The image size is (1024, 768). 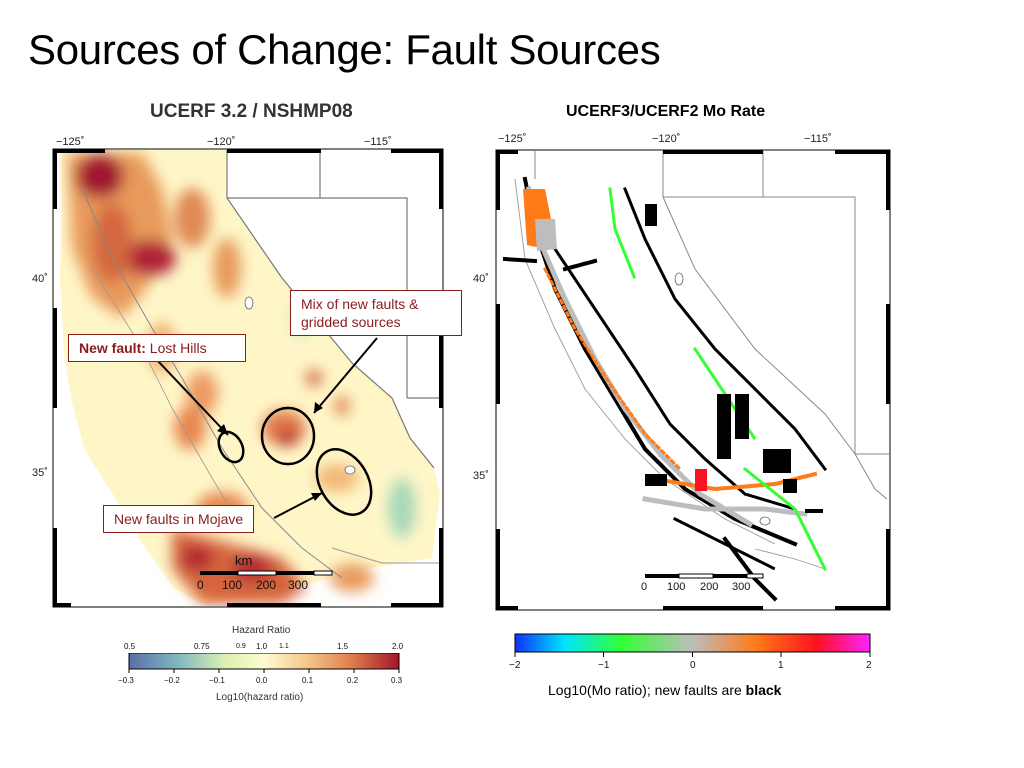 What do you see at coordinates (179, 519) in the screenshot?
I see `callout-mojave: New faults in Mojave` at bounding box center [179, 519].